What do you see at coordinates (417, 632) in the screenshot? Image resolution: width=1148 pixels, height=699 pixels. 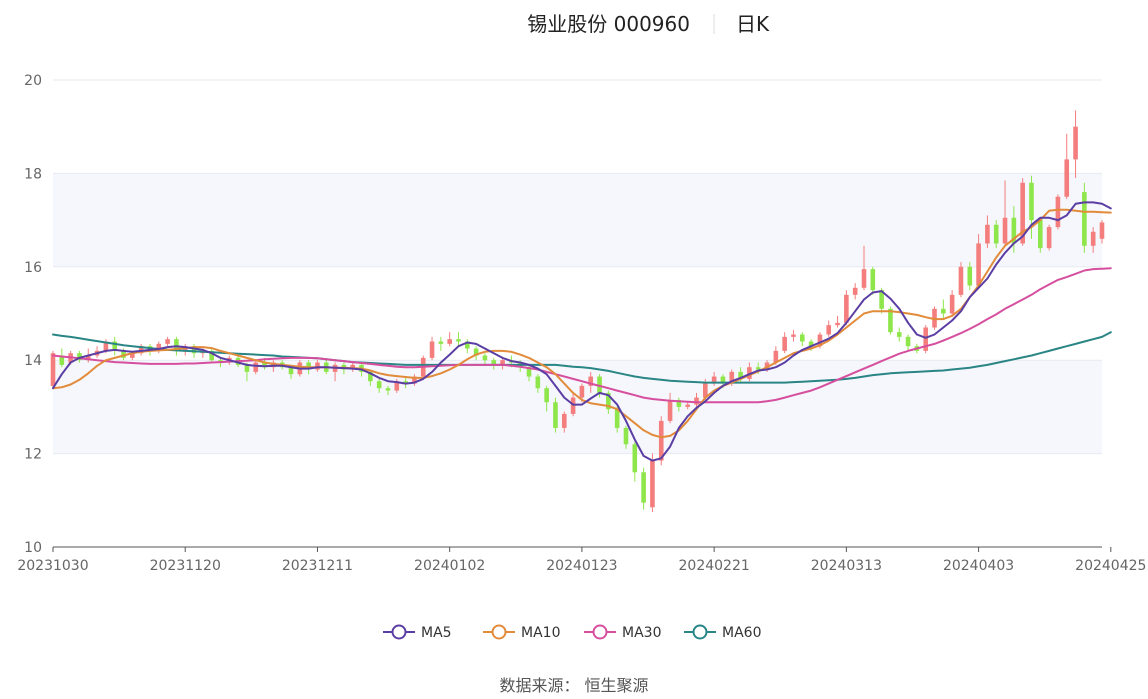 I see `legend-item-ma5: MA5` at bounding box center [417, 632].